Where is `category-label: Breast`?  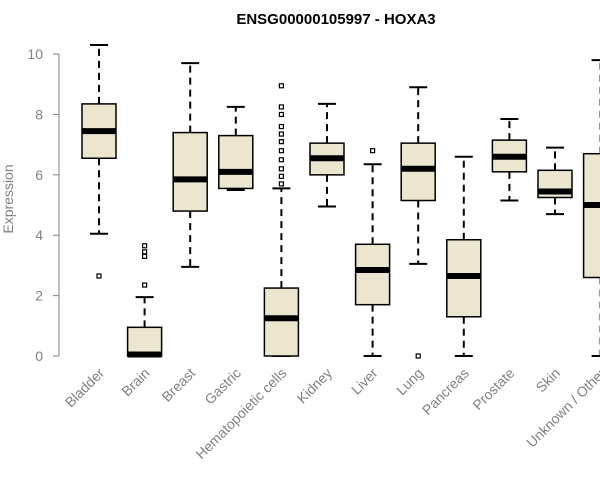 category-label: Breast is located at coordinates (178, 385).